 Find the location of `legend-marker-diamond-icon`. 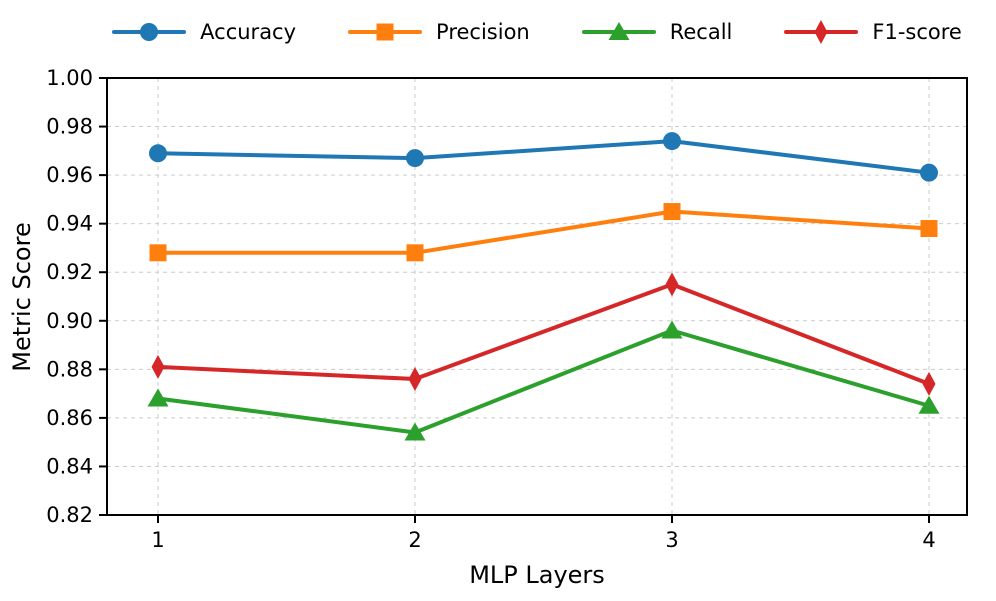

legend-marker-diamond-icon is located at coordinates (821, 32).